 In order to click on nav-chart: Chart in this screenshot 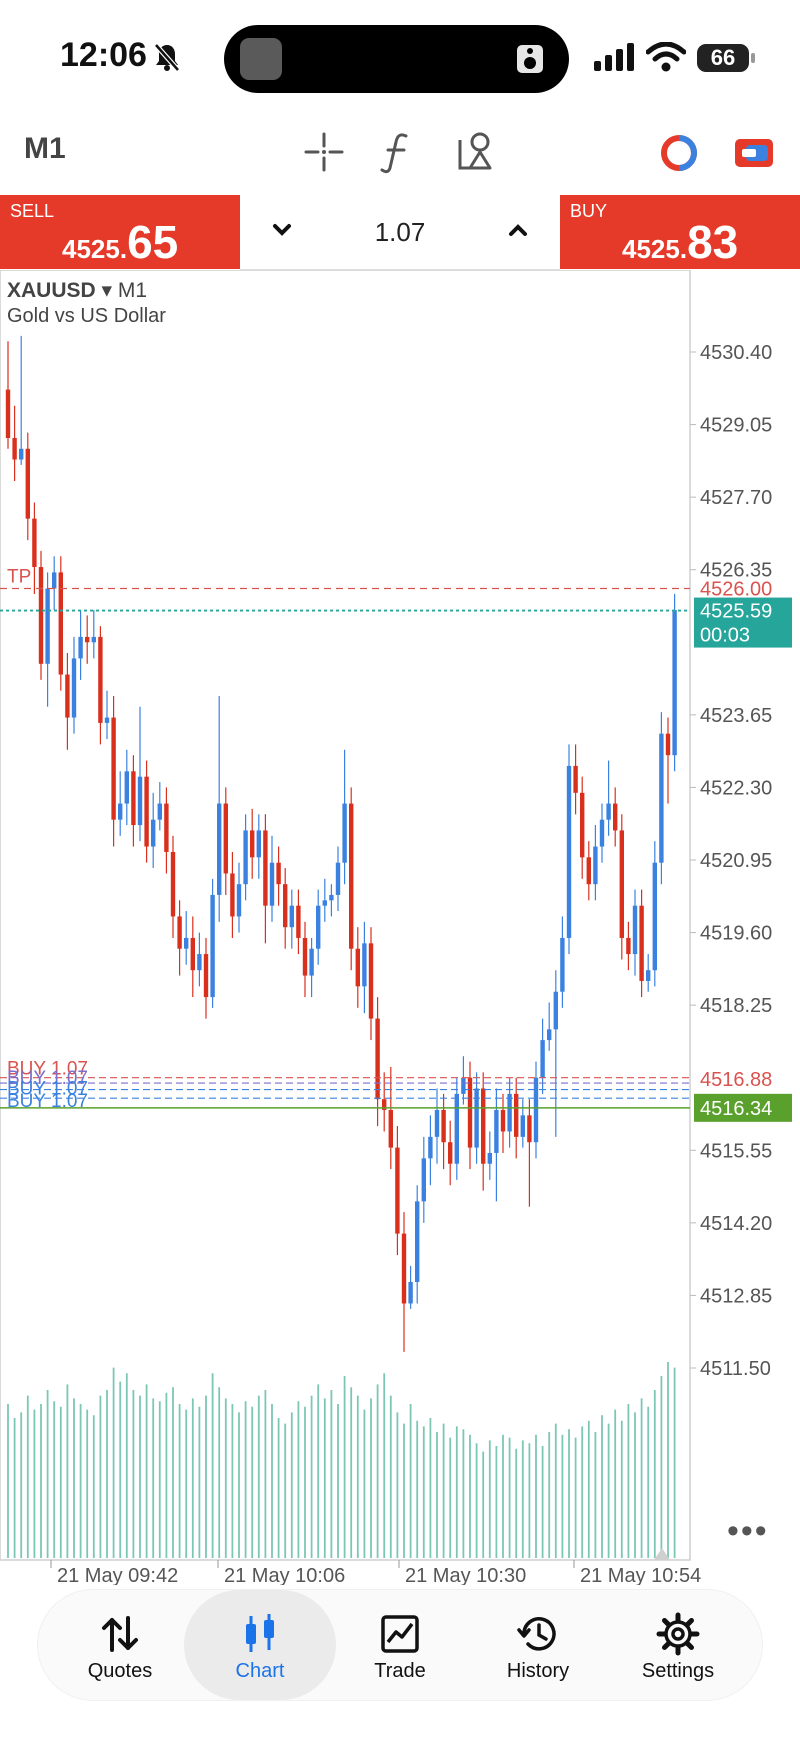, I will do `click(260, 1645)`.